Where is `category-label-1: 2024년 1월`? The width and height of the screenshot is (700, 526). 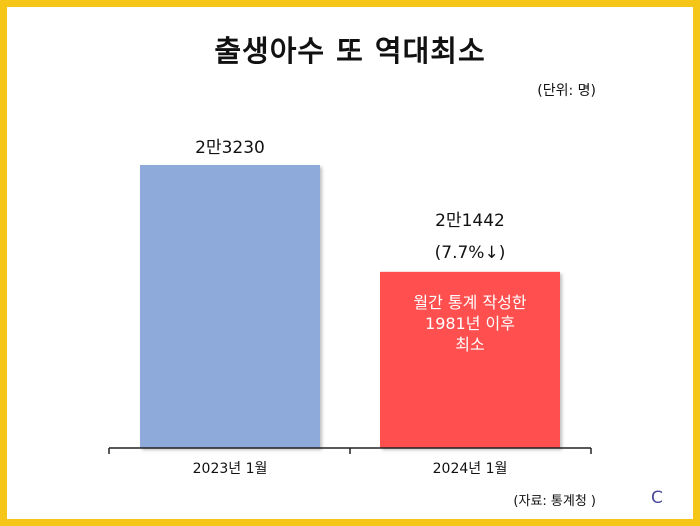
category-label-1: 2024년 1월 is located at coordinates (470, 469).